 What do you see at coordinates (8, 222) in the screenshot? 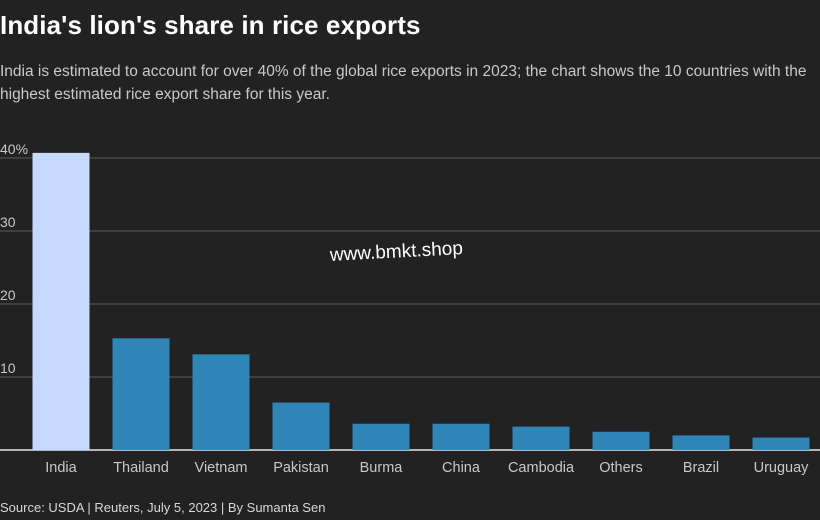
I see `y-tick-label: 30` at bounding box center [8, 222].